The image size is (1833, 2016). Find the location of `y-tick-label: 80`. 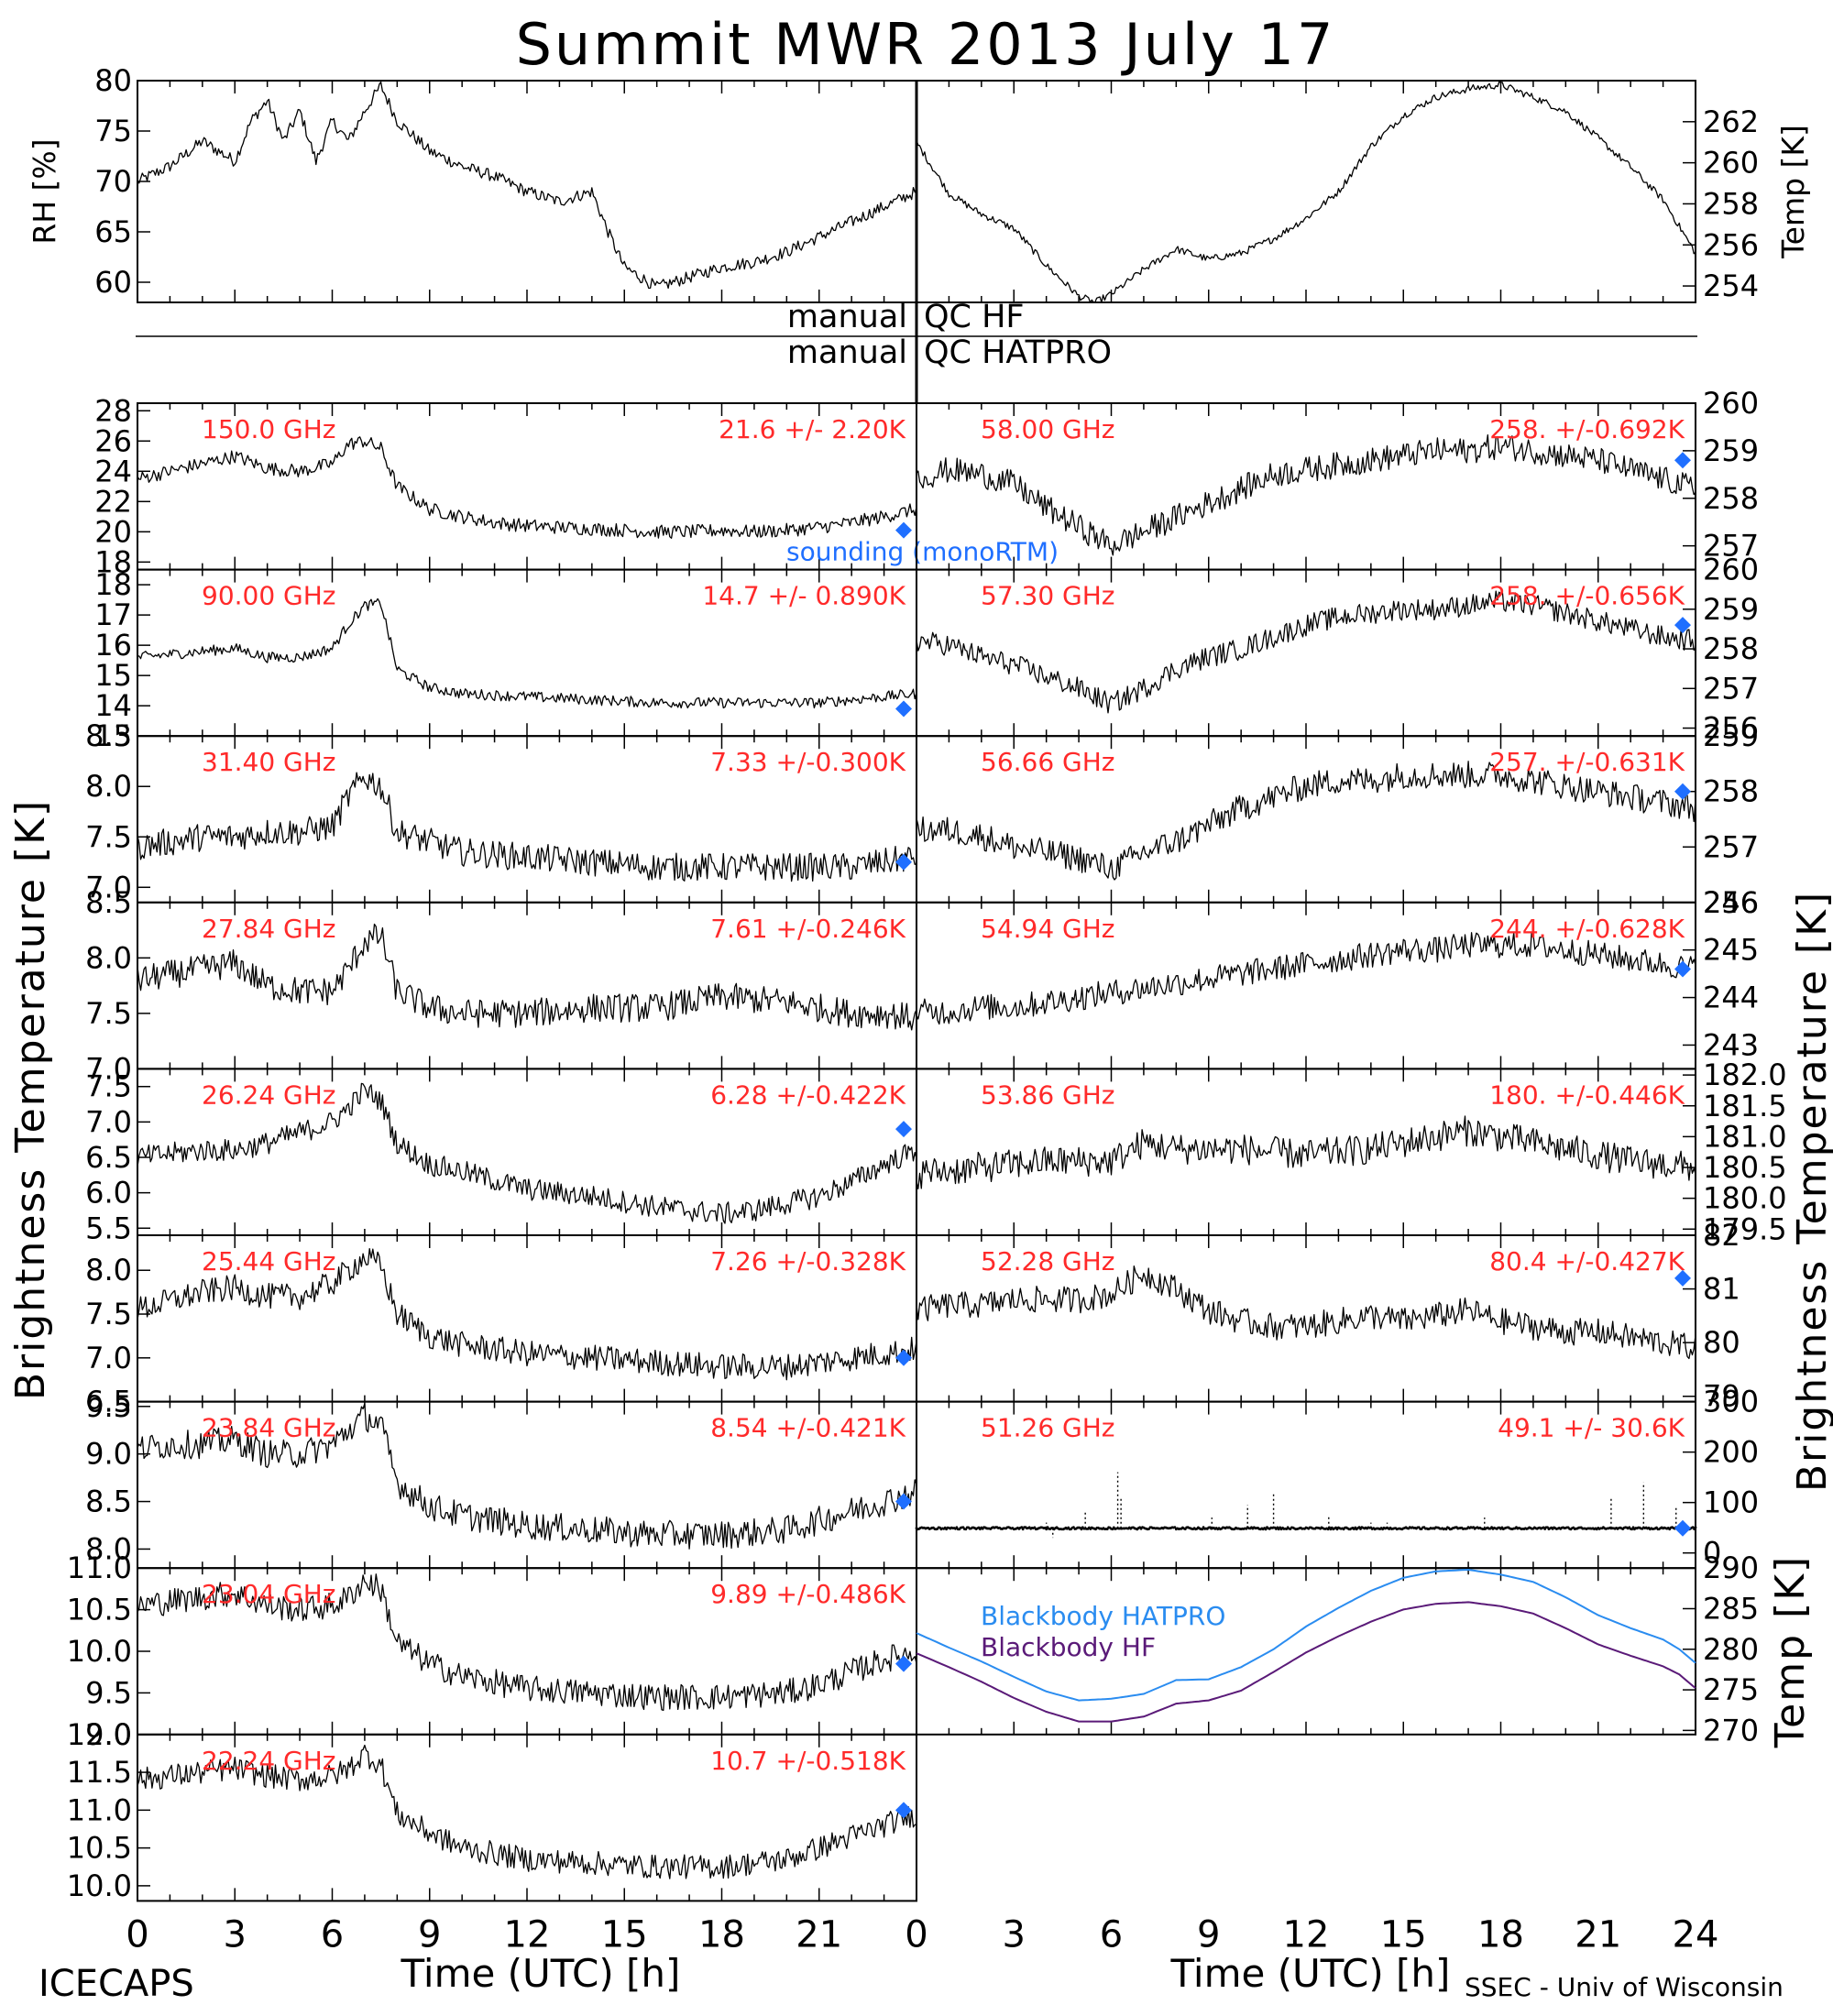

y-tick-label: 80 is located at coordinates (113, 80).